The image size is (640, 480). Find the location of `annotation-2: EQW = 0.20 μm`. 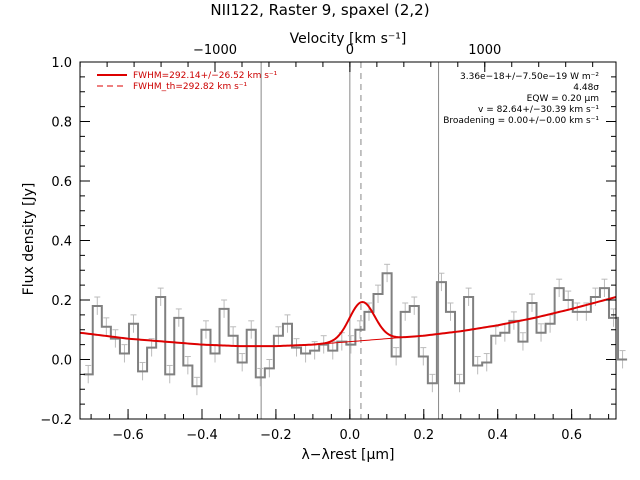

annotation-2: EQW = 0.20 μm is located at coordinates (563, 99).